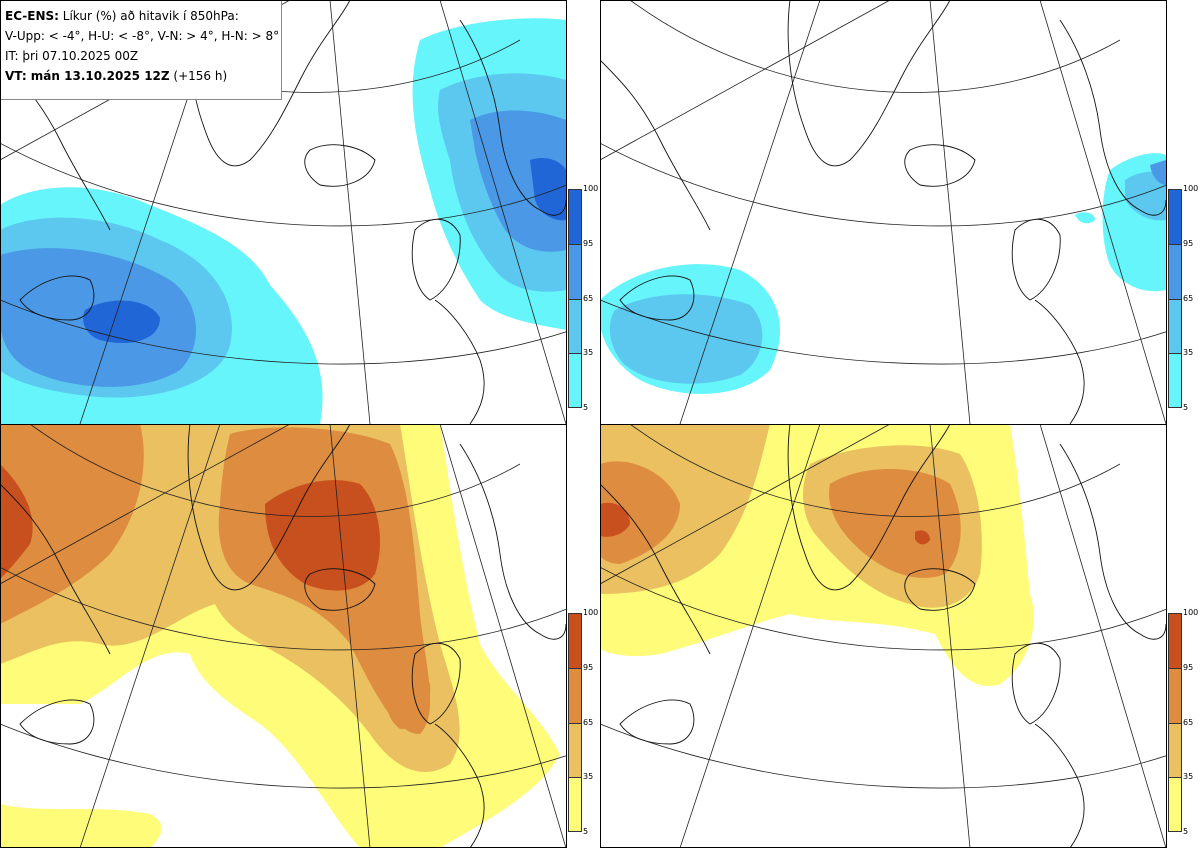 The height and width of the screenshot is (848, 1200). I want to click on colorbar-warm-plus4, so click(575, 722).